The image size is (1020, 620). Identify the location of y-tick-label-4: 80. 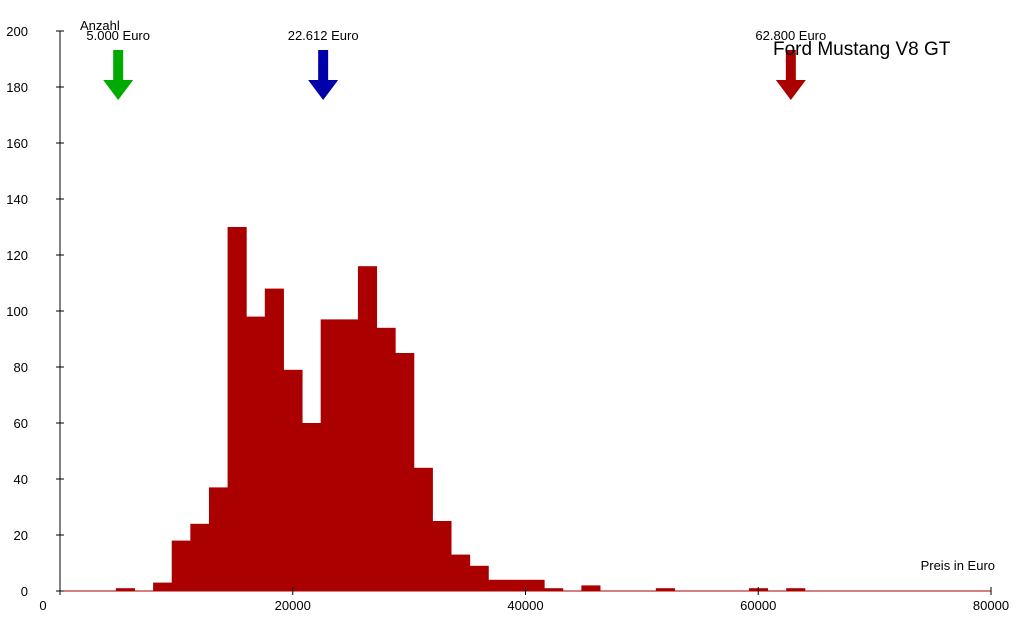
(21, 367).